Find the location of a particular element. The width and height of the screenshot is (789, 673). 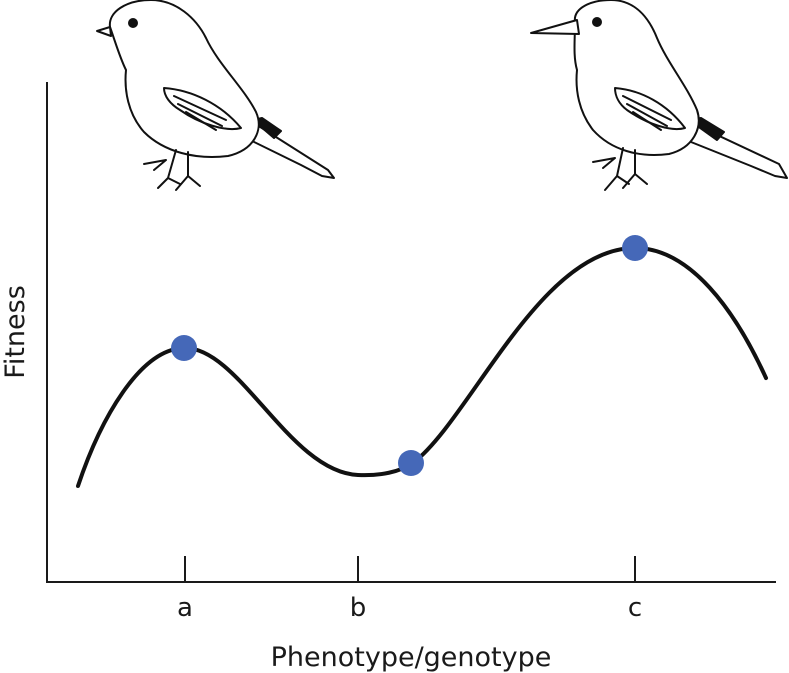

fitness-point-c is located at coordinates (635, 248).